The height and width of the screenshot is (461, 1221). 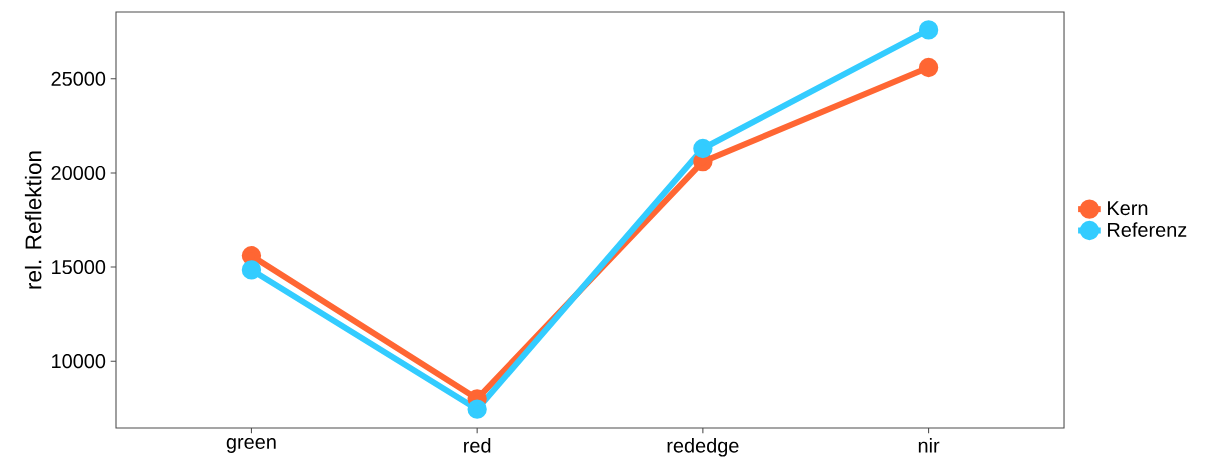 What do you see at coordinates (251, 445) in the screenshot?
I see `x-tick-label: green` at bounding box center [251, 445].